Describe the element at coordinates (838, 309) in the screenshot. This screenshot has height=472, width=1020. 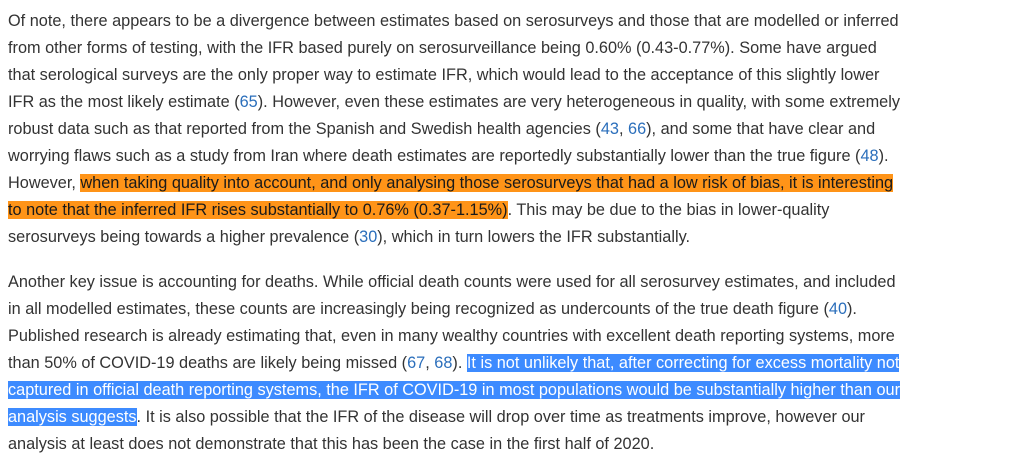
I see `citation-link: 40` at that location.